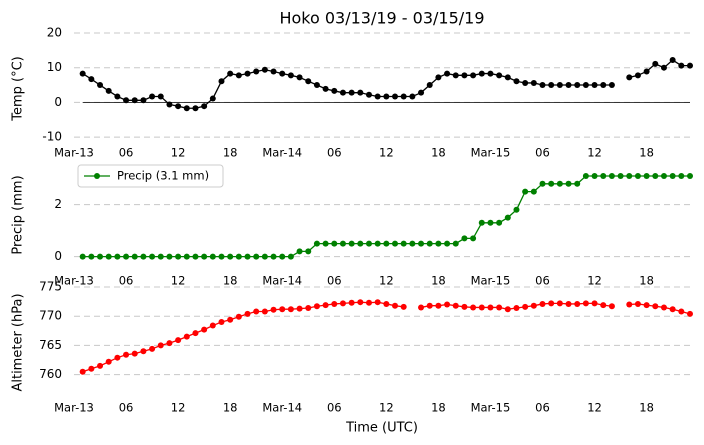 The width and height of the screenshot is (704, 445). What do you see at coordinates (74, 153) in the screenshot?
I see `x-tick-label: Mar-13` at bounding box center [74, 153].